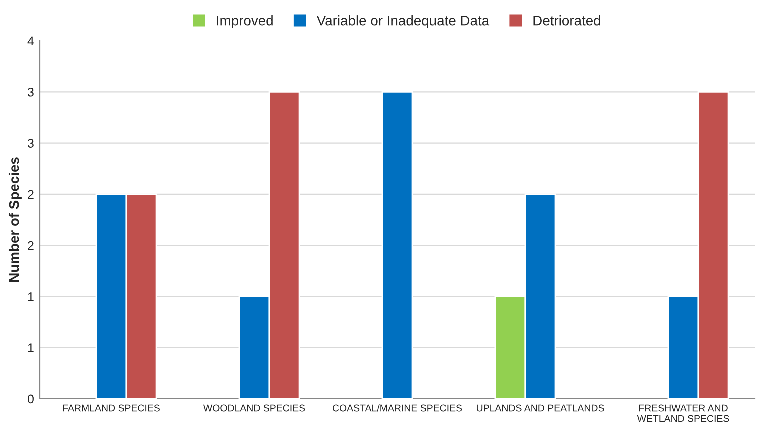 The width and height of the screenshot is (764, 446). Describe the element at coordinates (31, 399) in the screenshot. I see `y-tick-label: 0` at that location.